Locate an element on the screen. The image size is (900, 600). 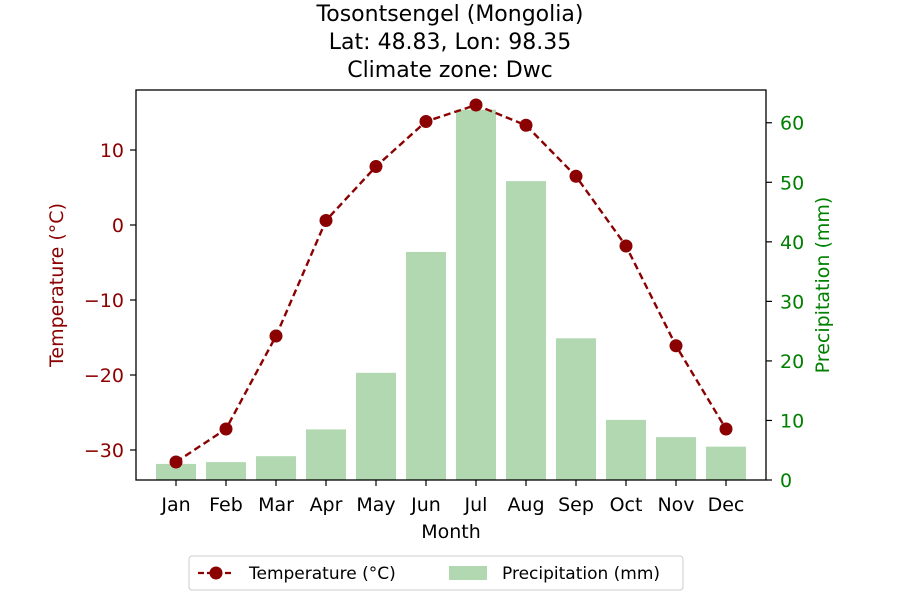
precip-bar-jan is located at coordinates (176, 471).